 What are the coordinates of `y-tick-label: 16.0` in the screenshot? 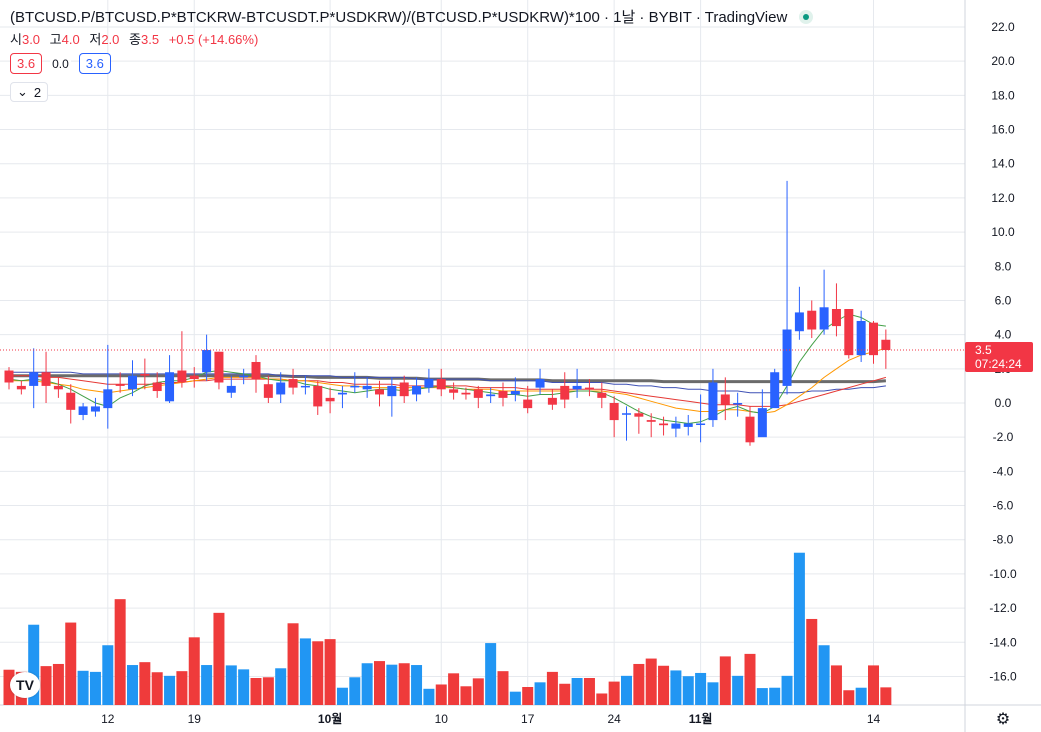 It's located at (1003, 130).